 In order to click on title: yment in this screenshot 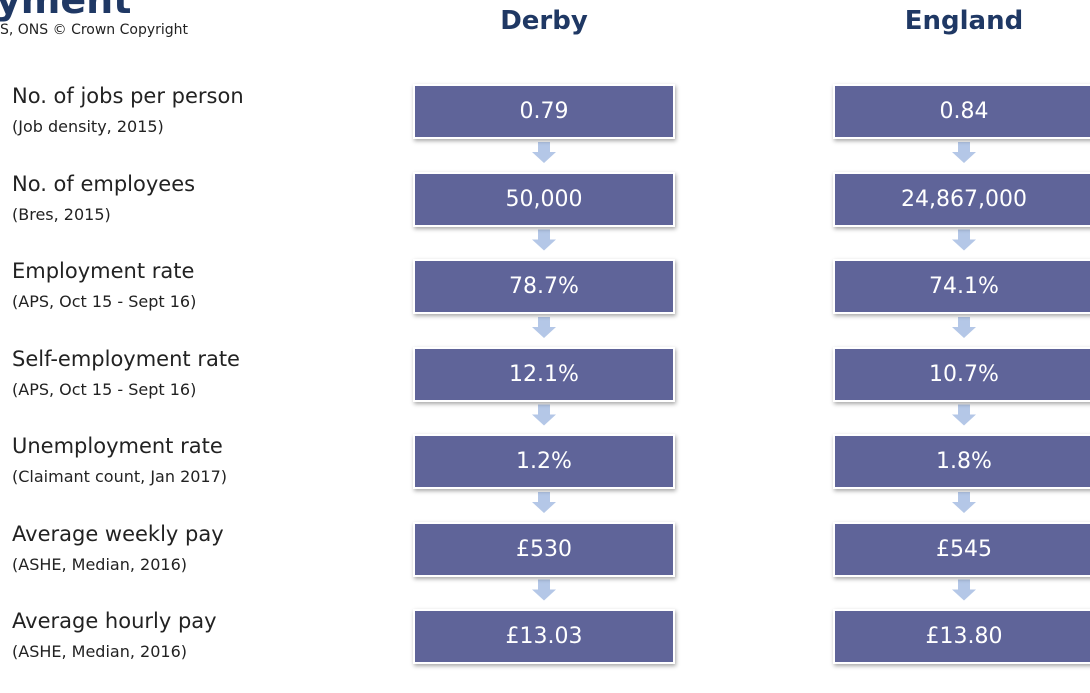, I will do `click(66, 11)`.